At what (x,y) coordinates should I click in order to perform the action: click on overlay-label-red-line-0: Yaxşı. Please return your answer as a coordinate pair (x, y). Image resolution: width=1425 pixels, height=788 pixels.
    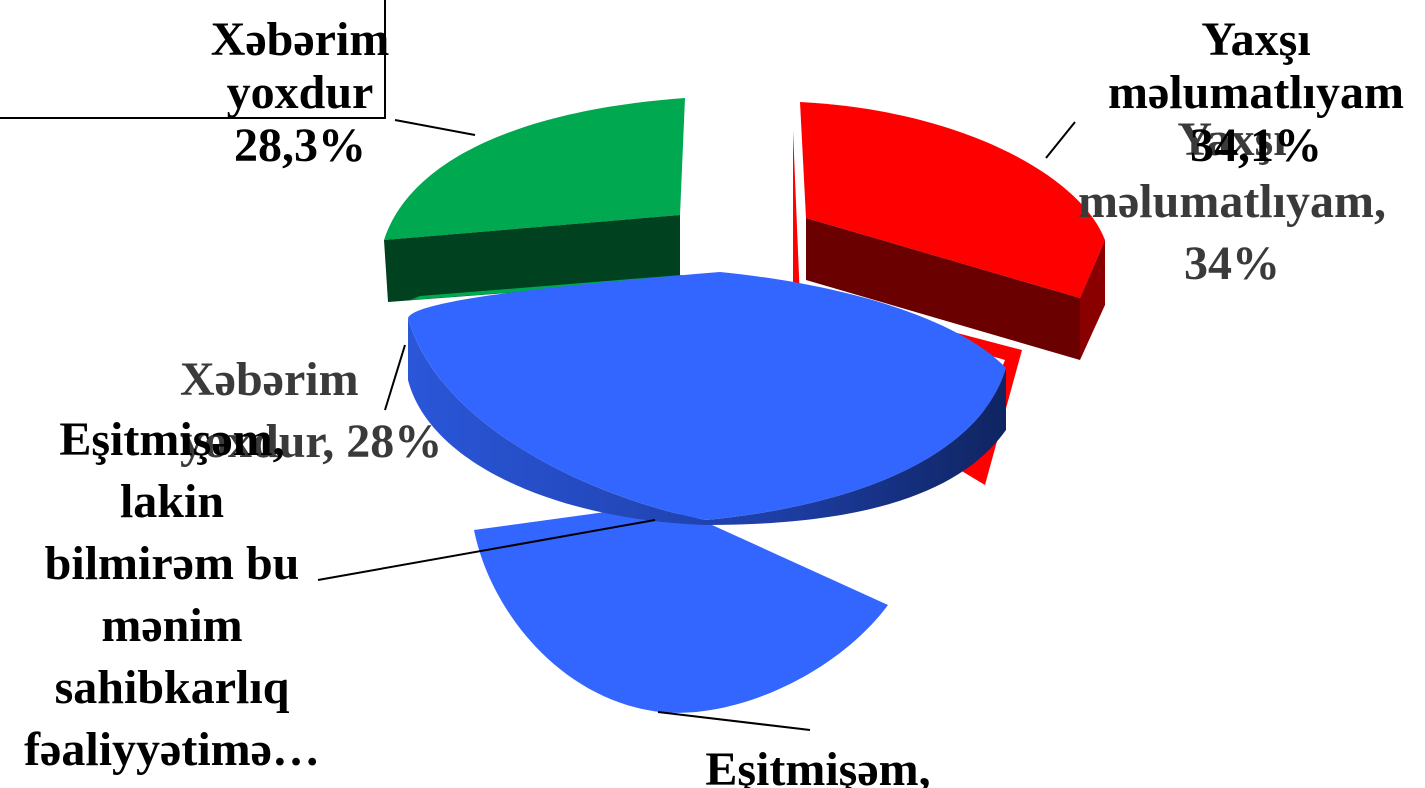
    Looking at the image, I should click on (1231, 139).